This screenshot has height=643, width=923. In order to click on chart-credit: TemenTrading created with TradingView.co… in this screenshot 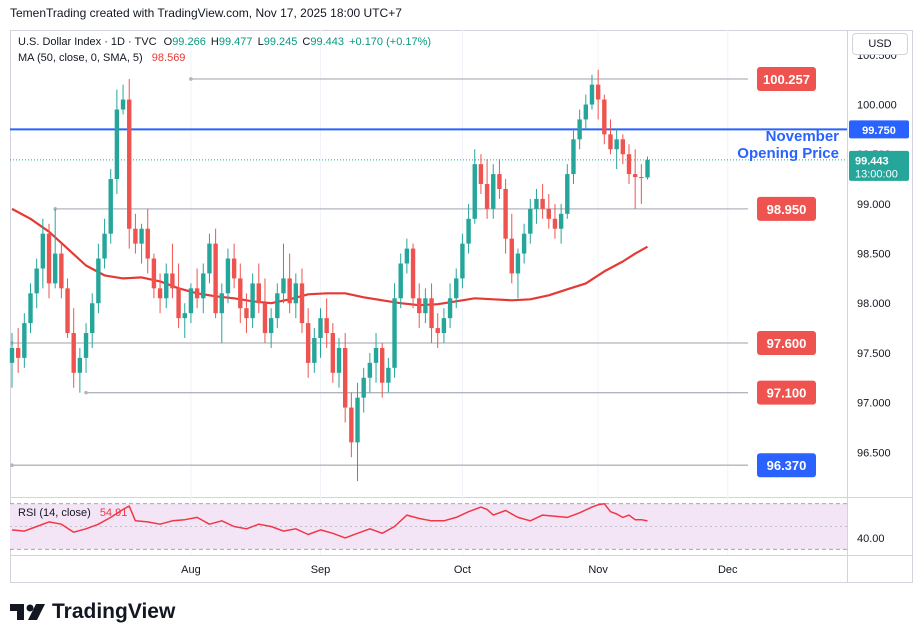, I will do `click(206, 13)`.